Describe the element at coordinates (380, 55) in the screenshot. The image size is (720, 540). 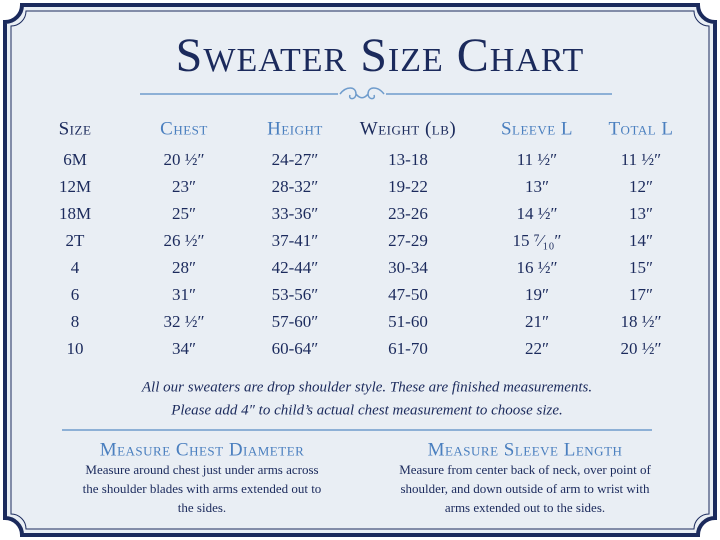
I see `title: Sweater Size Chart` at that location.